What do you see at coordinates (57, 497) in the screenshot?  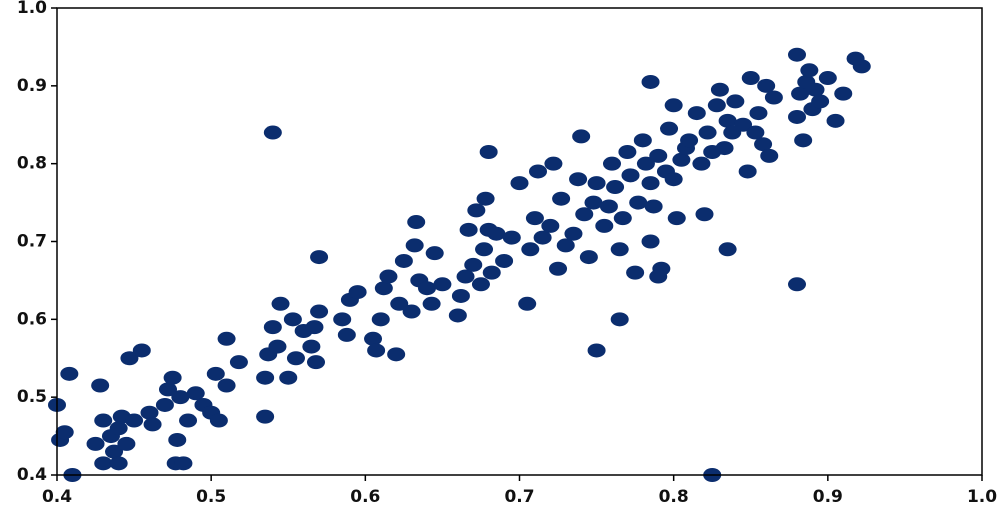 I see `x-tick-label: 0.4` at bounding box center [57, 497].